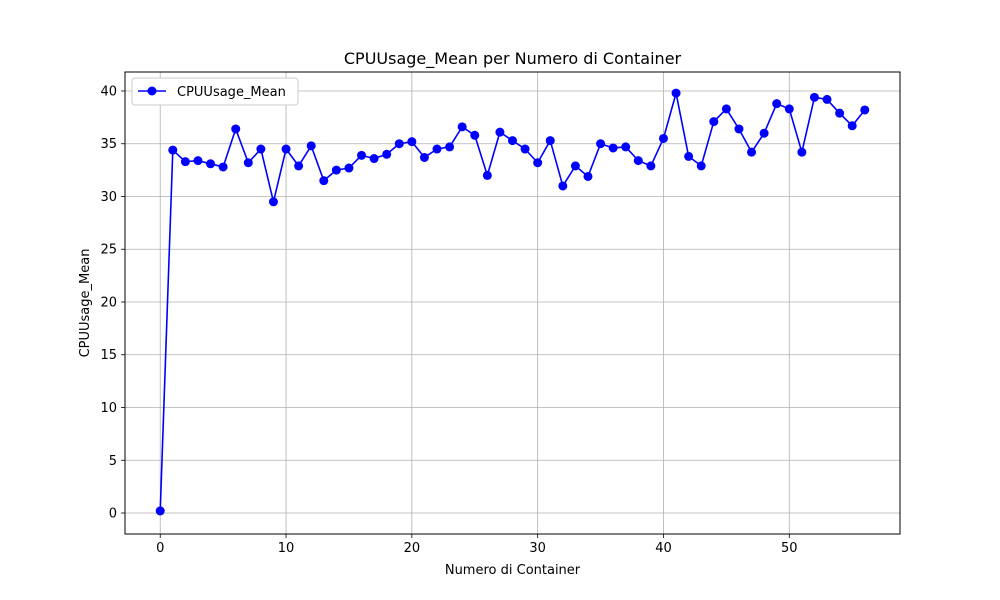 The width and height of the screenshot is (1000, 600). I want to click on x-tick-label-3: 30, so click(537, 548).